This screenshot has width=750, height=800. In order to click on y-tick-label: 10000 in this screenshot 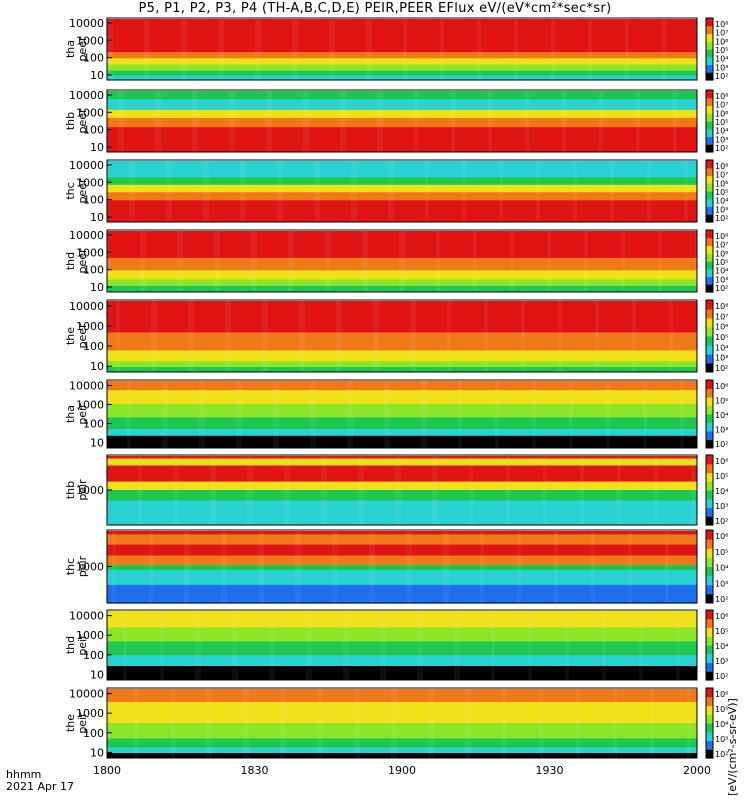, I will do `click(86, 694)`.